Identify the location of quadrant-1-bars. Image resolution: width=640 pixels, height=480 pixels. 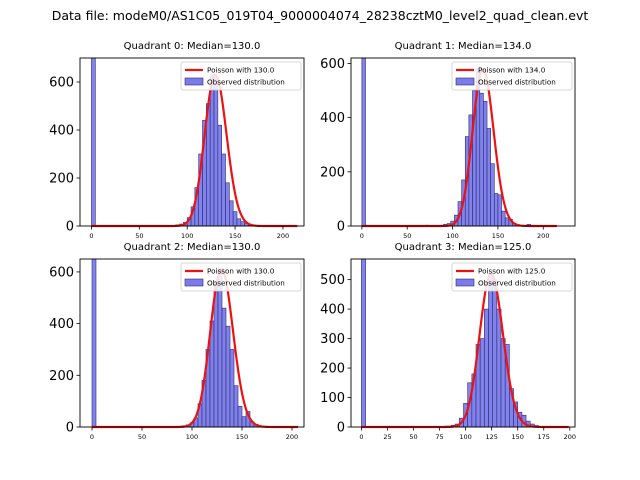
(448, 142).